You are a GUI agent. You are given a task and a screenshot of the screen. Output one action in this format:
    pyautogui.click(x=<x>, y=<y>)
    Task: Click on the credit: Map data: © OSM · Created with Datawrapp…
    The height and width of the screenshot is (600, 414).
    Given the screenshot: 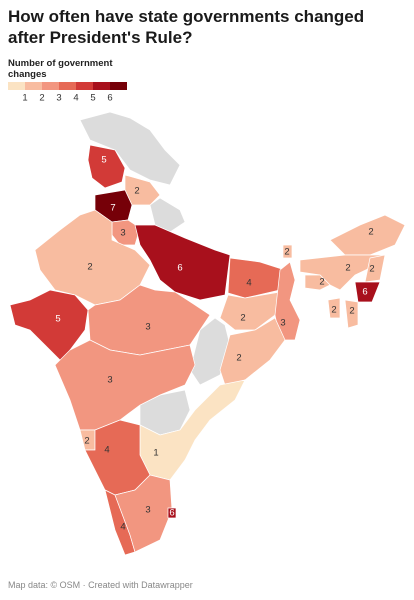 What is the action you would take?
    pyautogui.click(x=100, y=585)
    